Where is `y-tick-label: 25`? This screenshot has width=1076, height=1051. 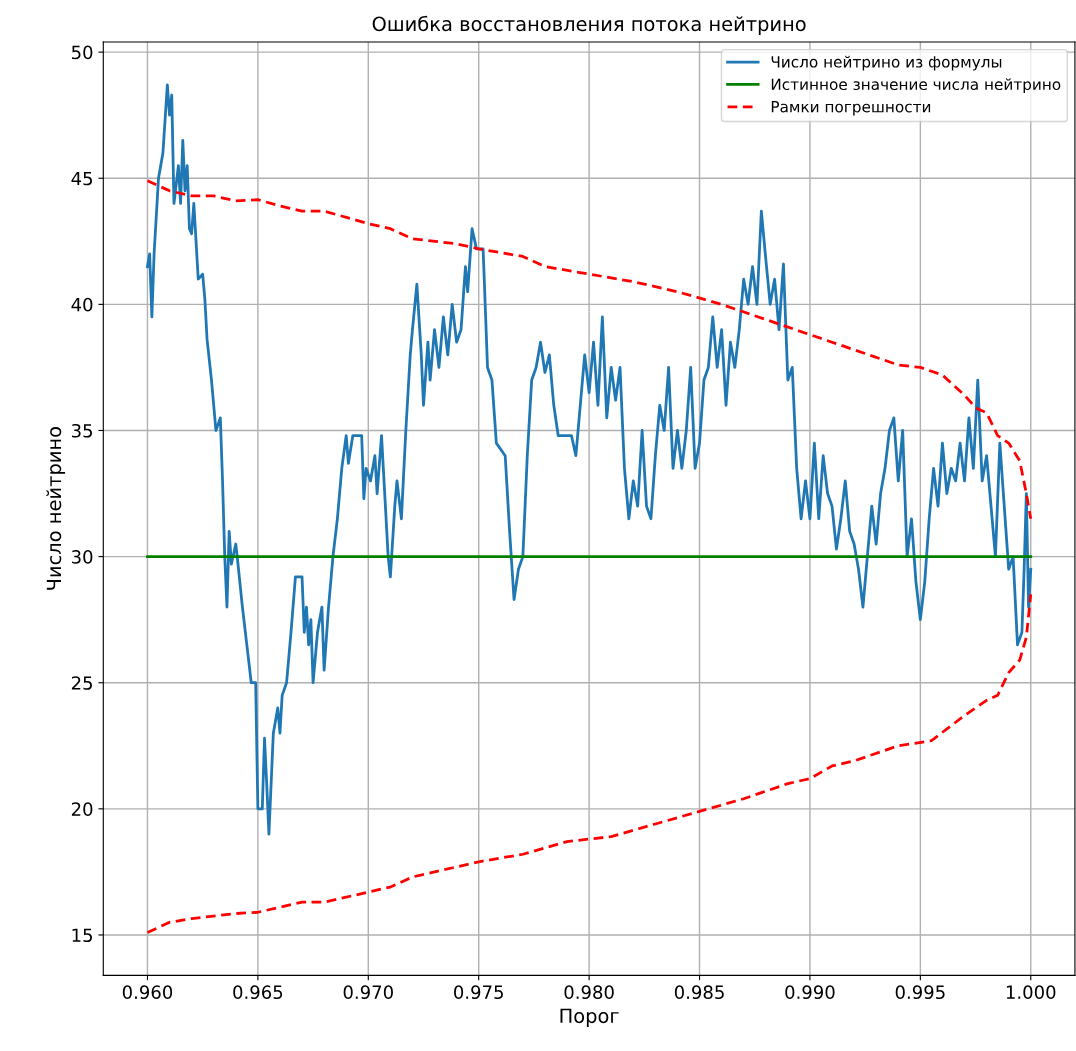 y-tick-label: 25 is located at coordinates (81, 683).